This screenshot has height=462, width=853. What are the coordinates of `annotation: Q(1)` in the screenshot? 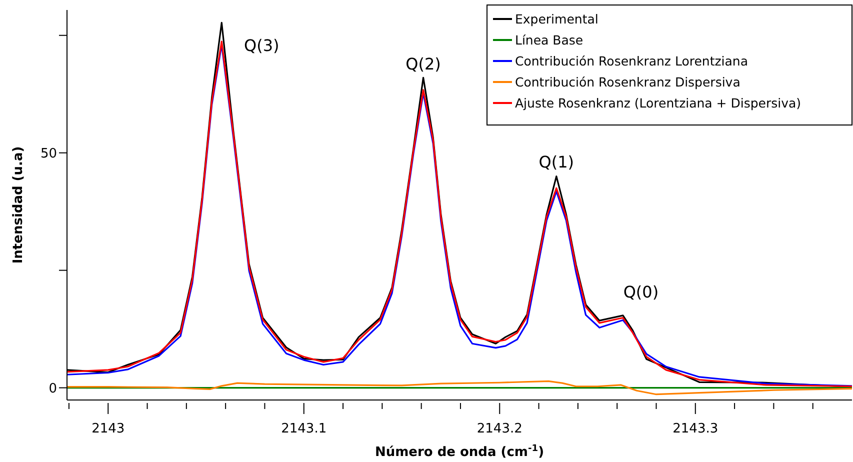 It's located at (556, 162).